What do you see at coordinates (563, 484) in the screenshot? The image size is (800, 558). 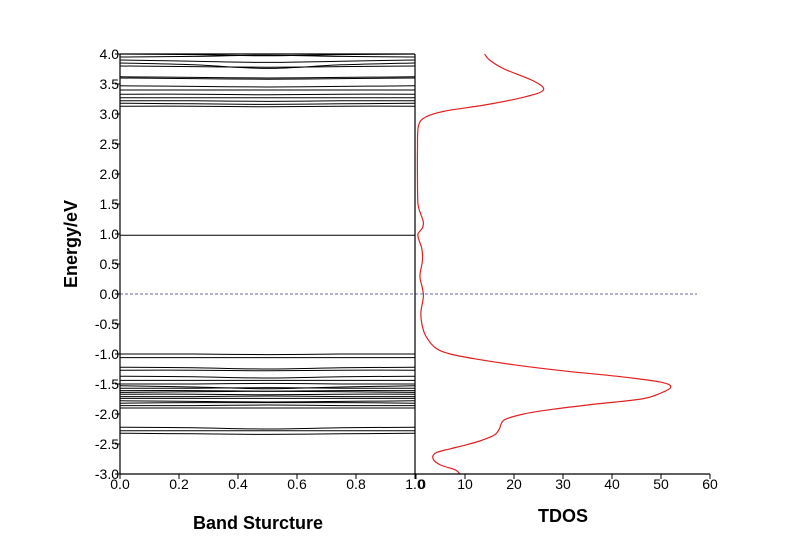 I see `dos-x-tick-label: 30` at bounding box center [563, 484].